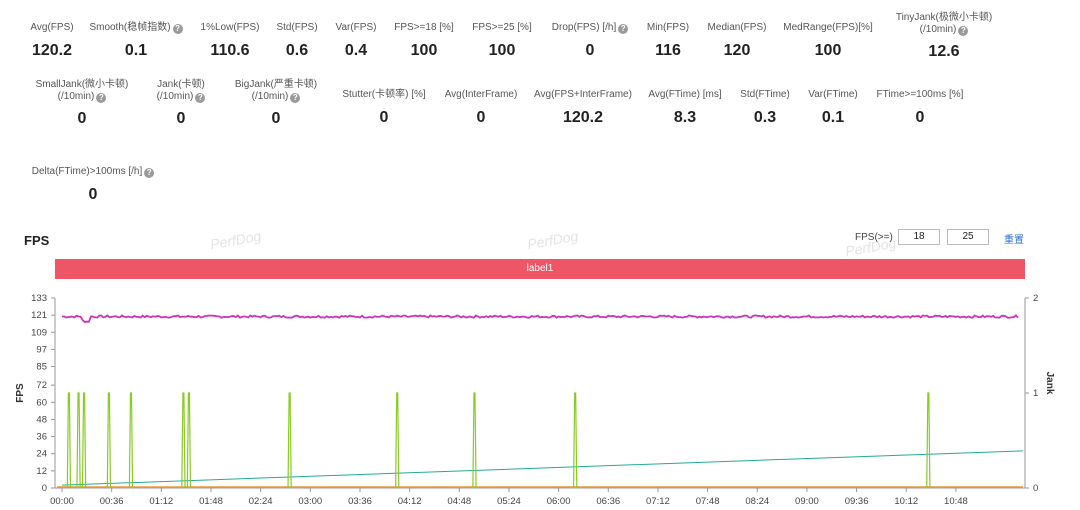 The height and width of the screenshot is (510, 1080). Describe the element at coordinates (261, 501) in the screenshot. I see `x-tick-label: 02:24` at that location.